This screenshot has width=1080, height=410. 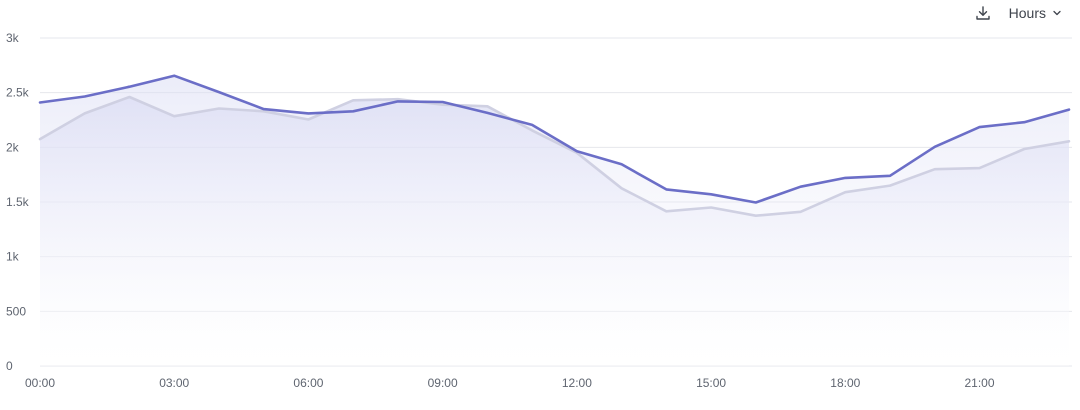 I want to click on y-tick-label: 3k, so click(x=13, y=38).